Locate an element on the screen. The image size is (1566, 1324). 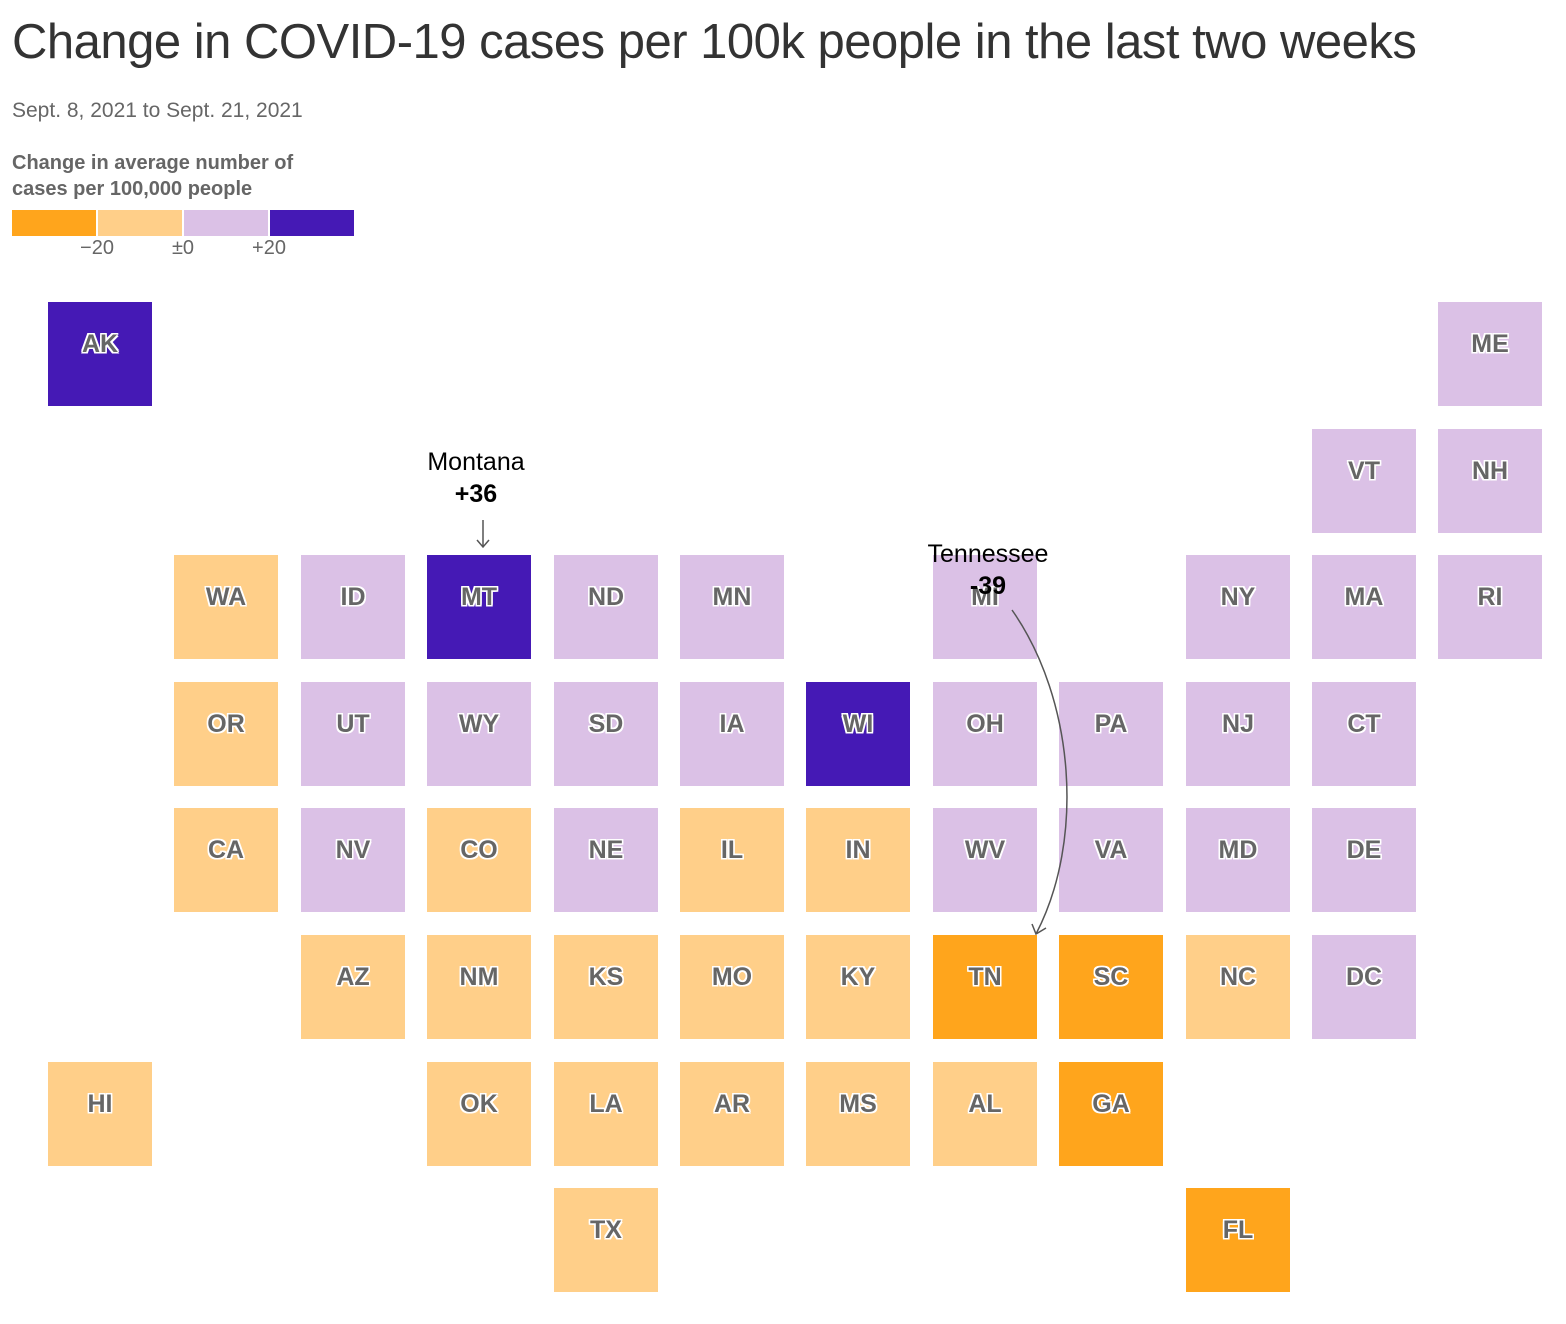
state-tile-la: LA is located at coordinates (606, 1114).